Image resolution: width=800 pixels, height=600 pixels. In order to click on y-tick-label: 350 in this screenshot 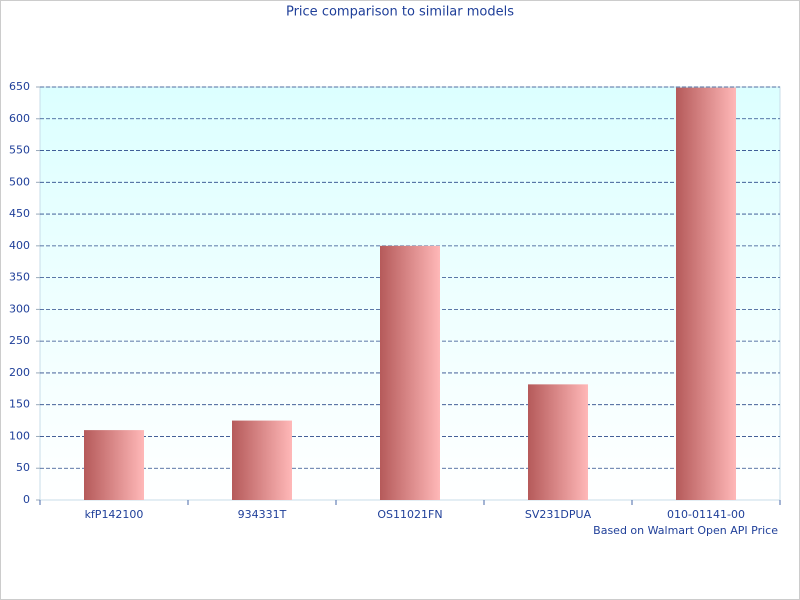, I will do `click(19, 277)`.